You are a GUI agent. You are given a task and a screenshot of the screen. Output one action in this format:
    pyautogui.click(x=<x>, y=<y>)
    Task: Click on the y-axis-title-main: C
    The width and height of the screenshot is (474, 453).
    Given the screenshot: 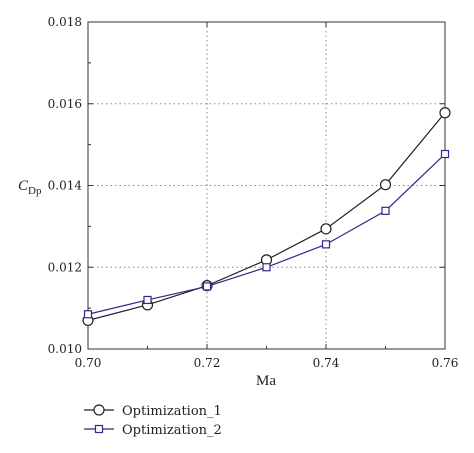 What is the action you would take?
    pyautogui.click(x=23, y=186)
    